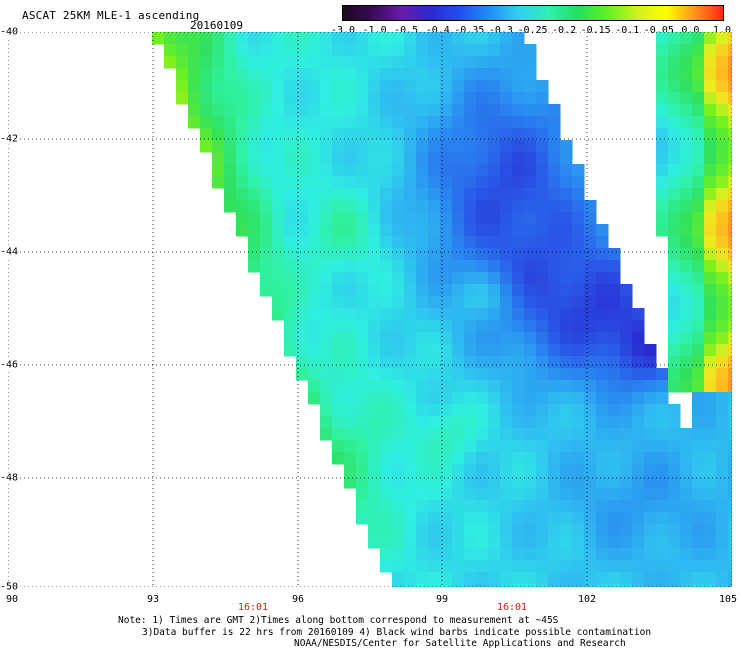 Image resolution: width=740 pixels, height=650 pixels. Describe the element at coordinates (722, 30) in the screenshot. I see `colorbar-tick-label: 1.0` at that location.